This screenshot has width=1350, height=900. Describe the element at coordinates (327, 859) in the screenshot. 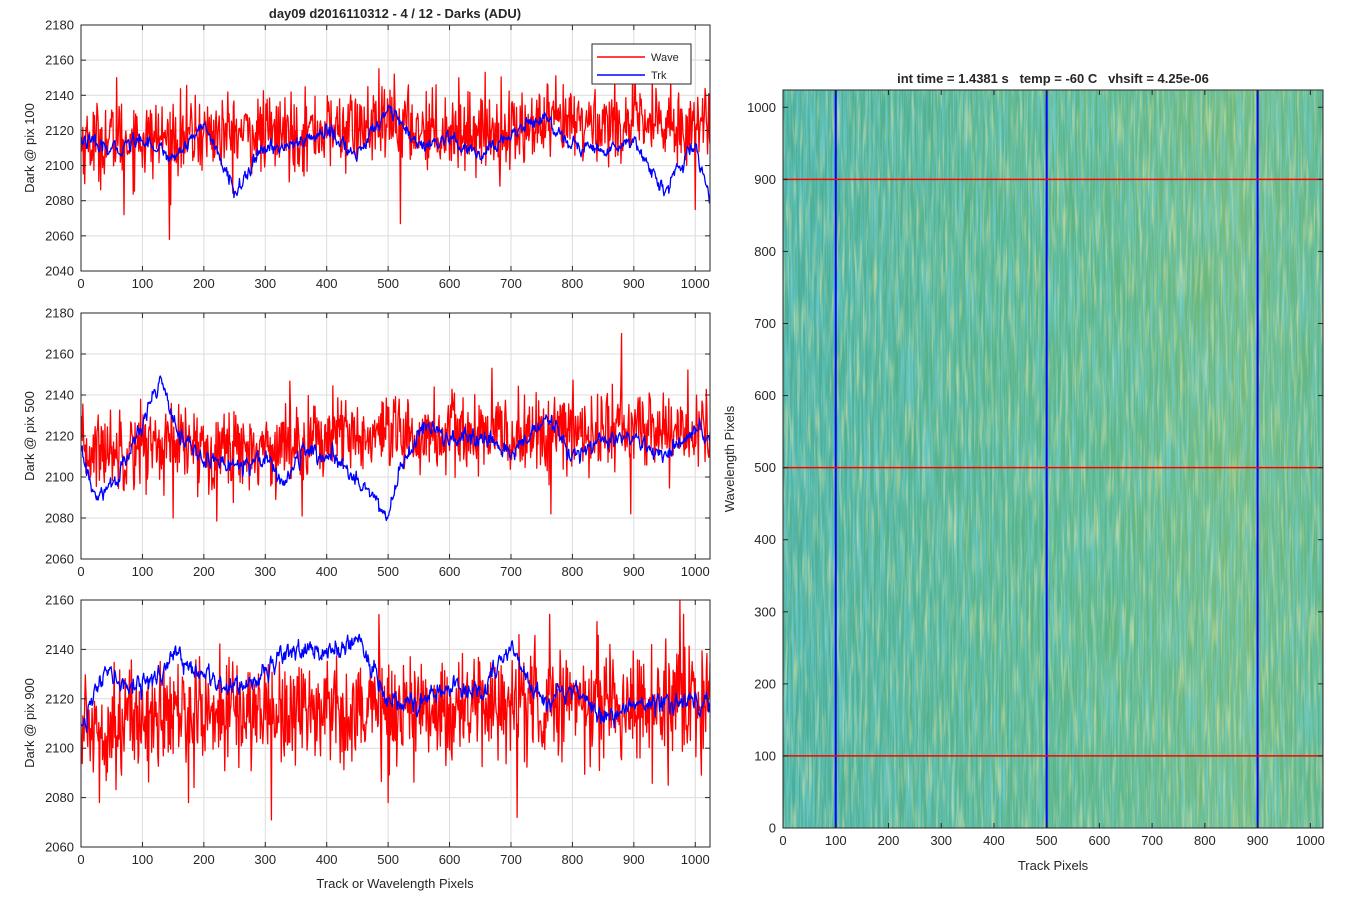

I see `pix900-xtick-label-400: 400` at that location.